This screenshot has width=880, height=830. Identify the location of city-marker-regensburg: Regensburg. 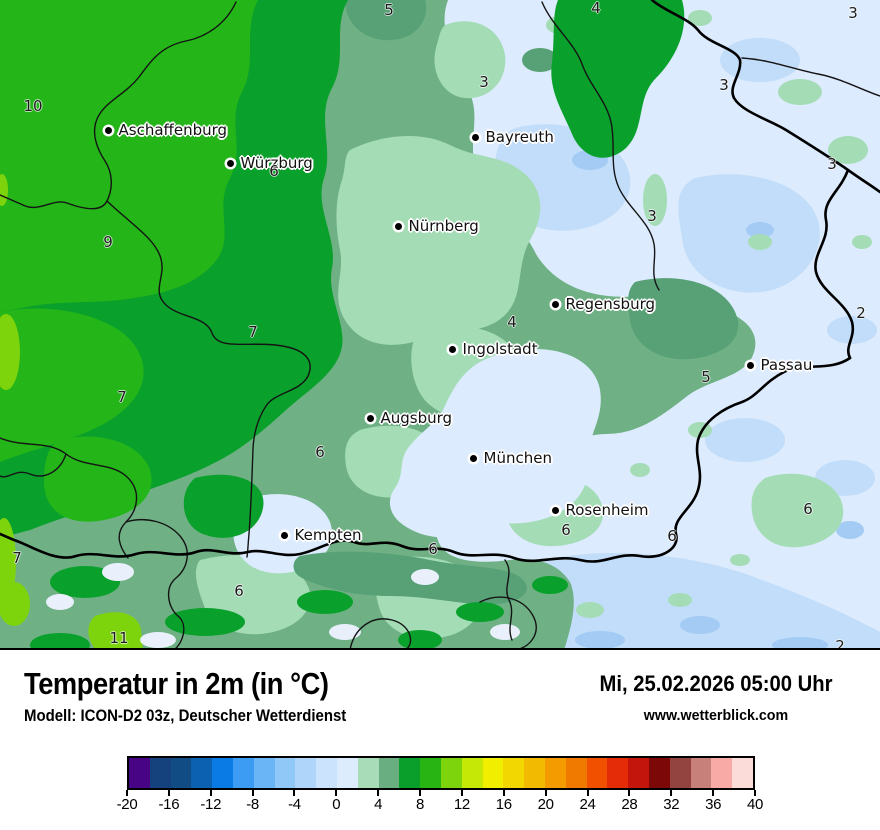
(603, 304).